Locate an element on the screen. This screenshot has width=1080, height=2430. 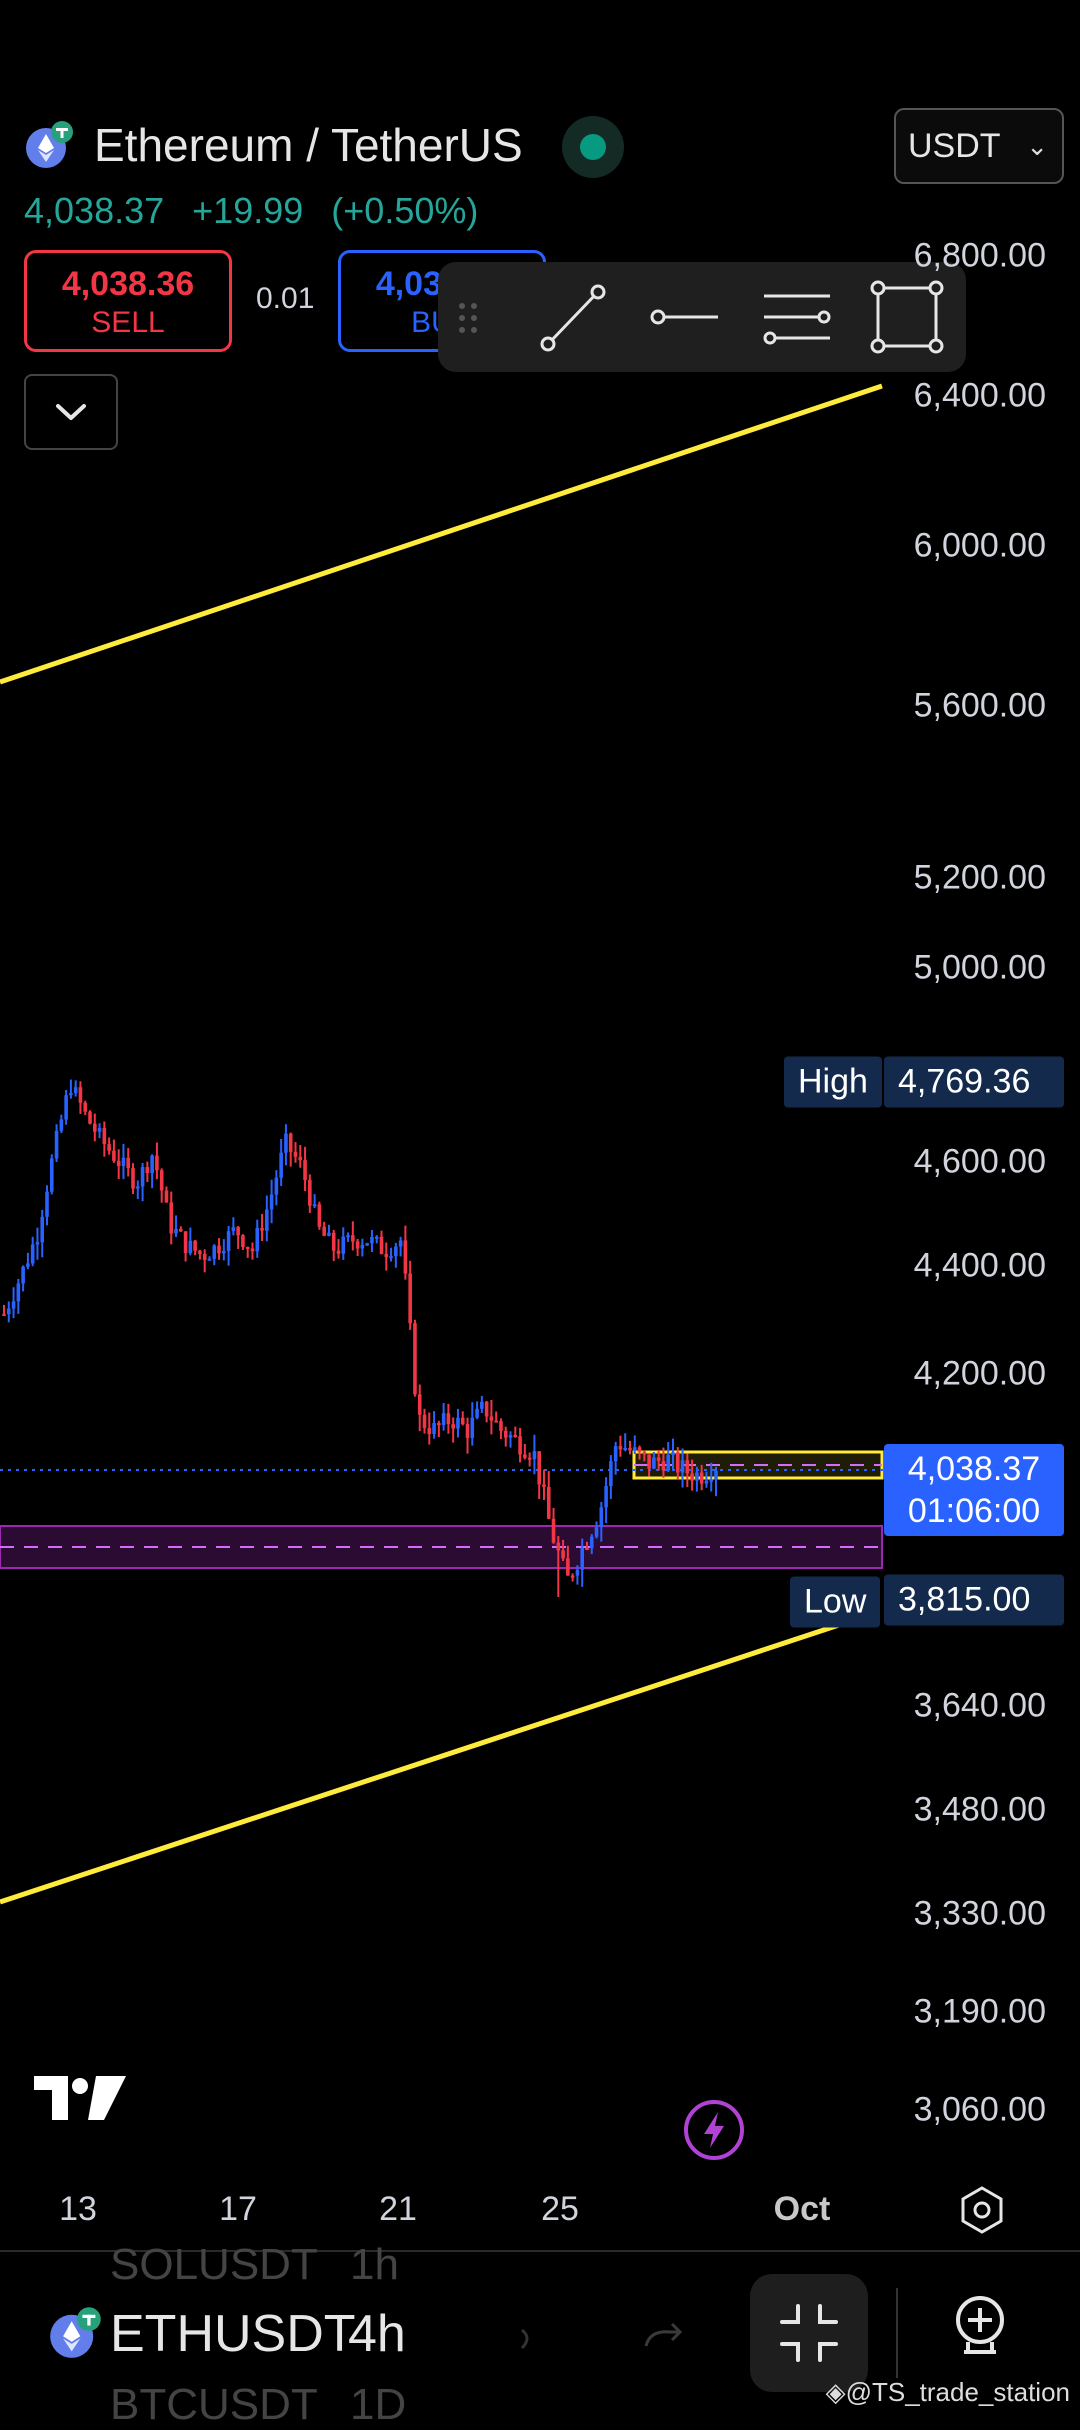
channel-lower-line is located at coordinates (424, 1762).